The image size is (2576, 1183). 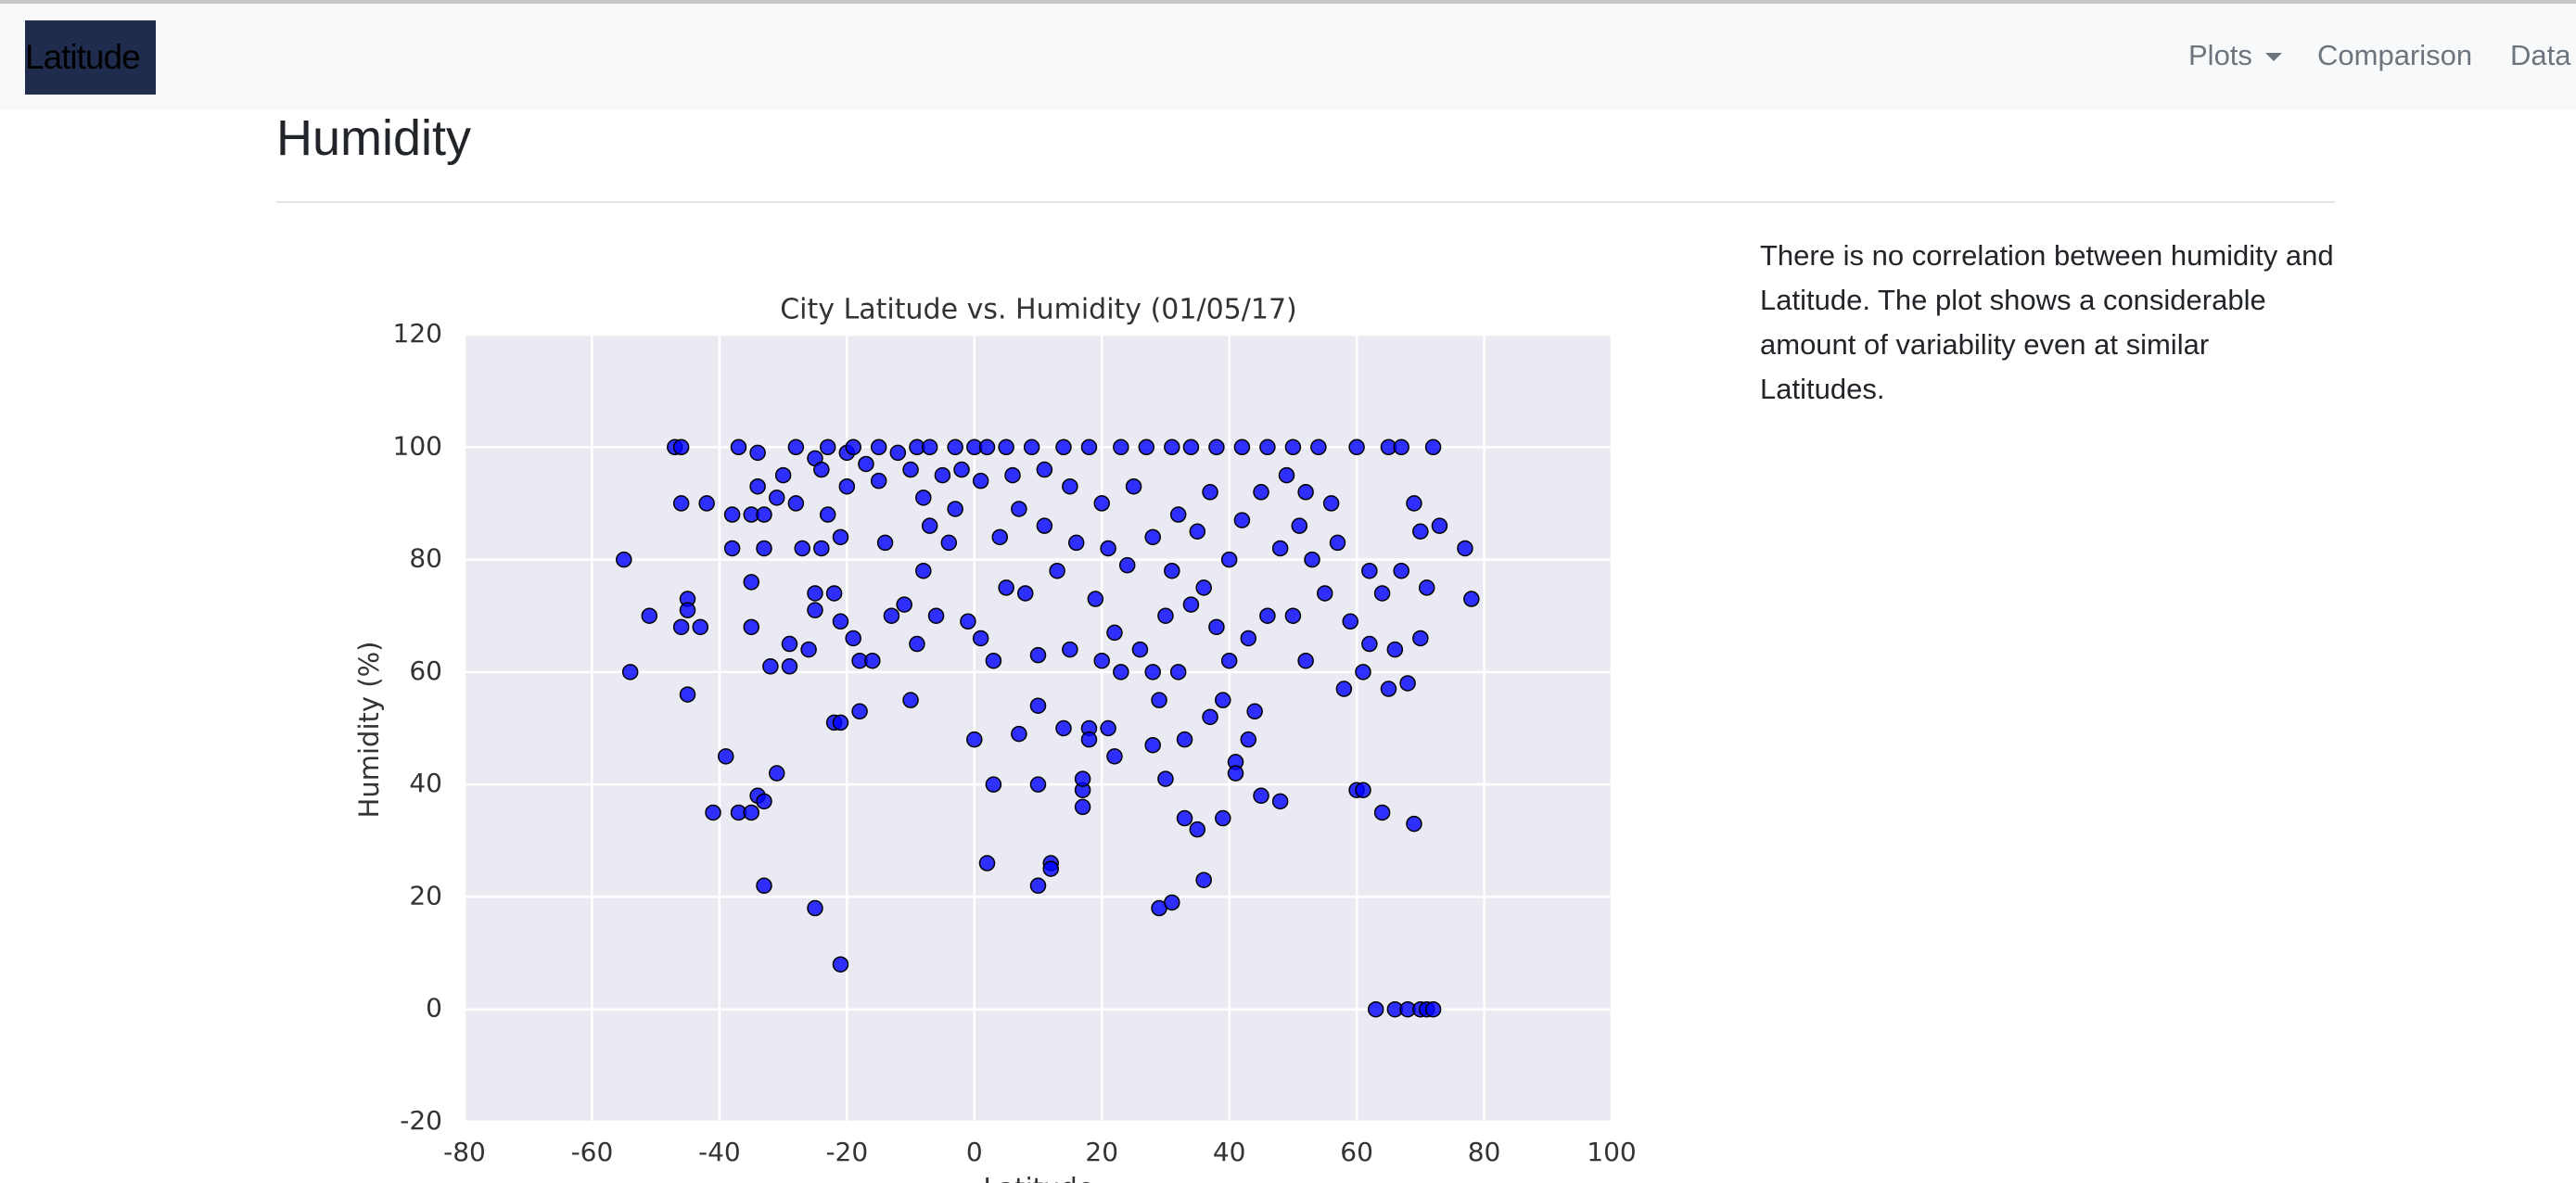 I want to click on x-tick-label: -80, so click(x=465, y=1152).